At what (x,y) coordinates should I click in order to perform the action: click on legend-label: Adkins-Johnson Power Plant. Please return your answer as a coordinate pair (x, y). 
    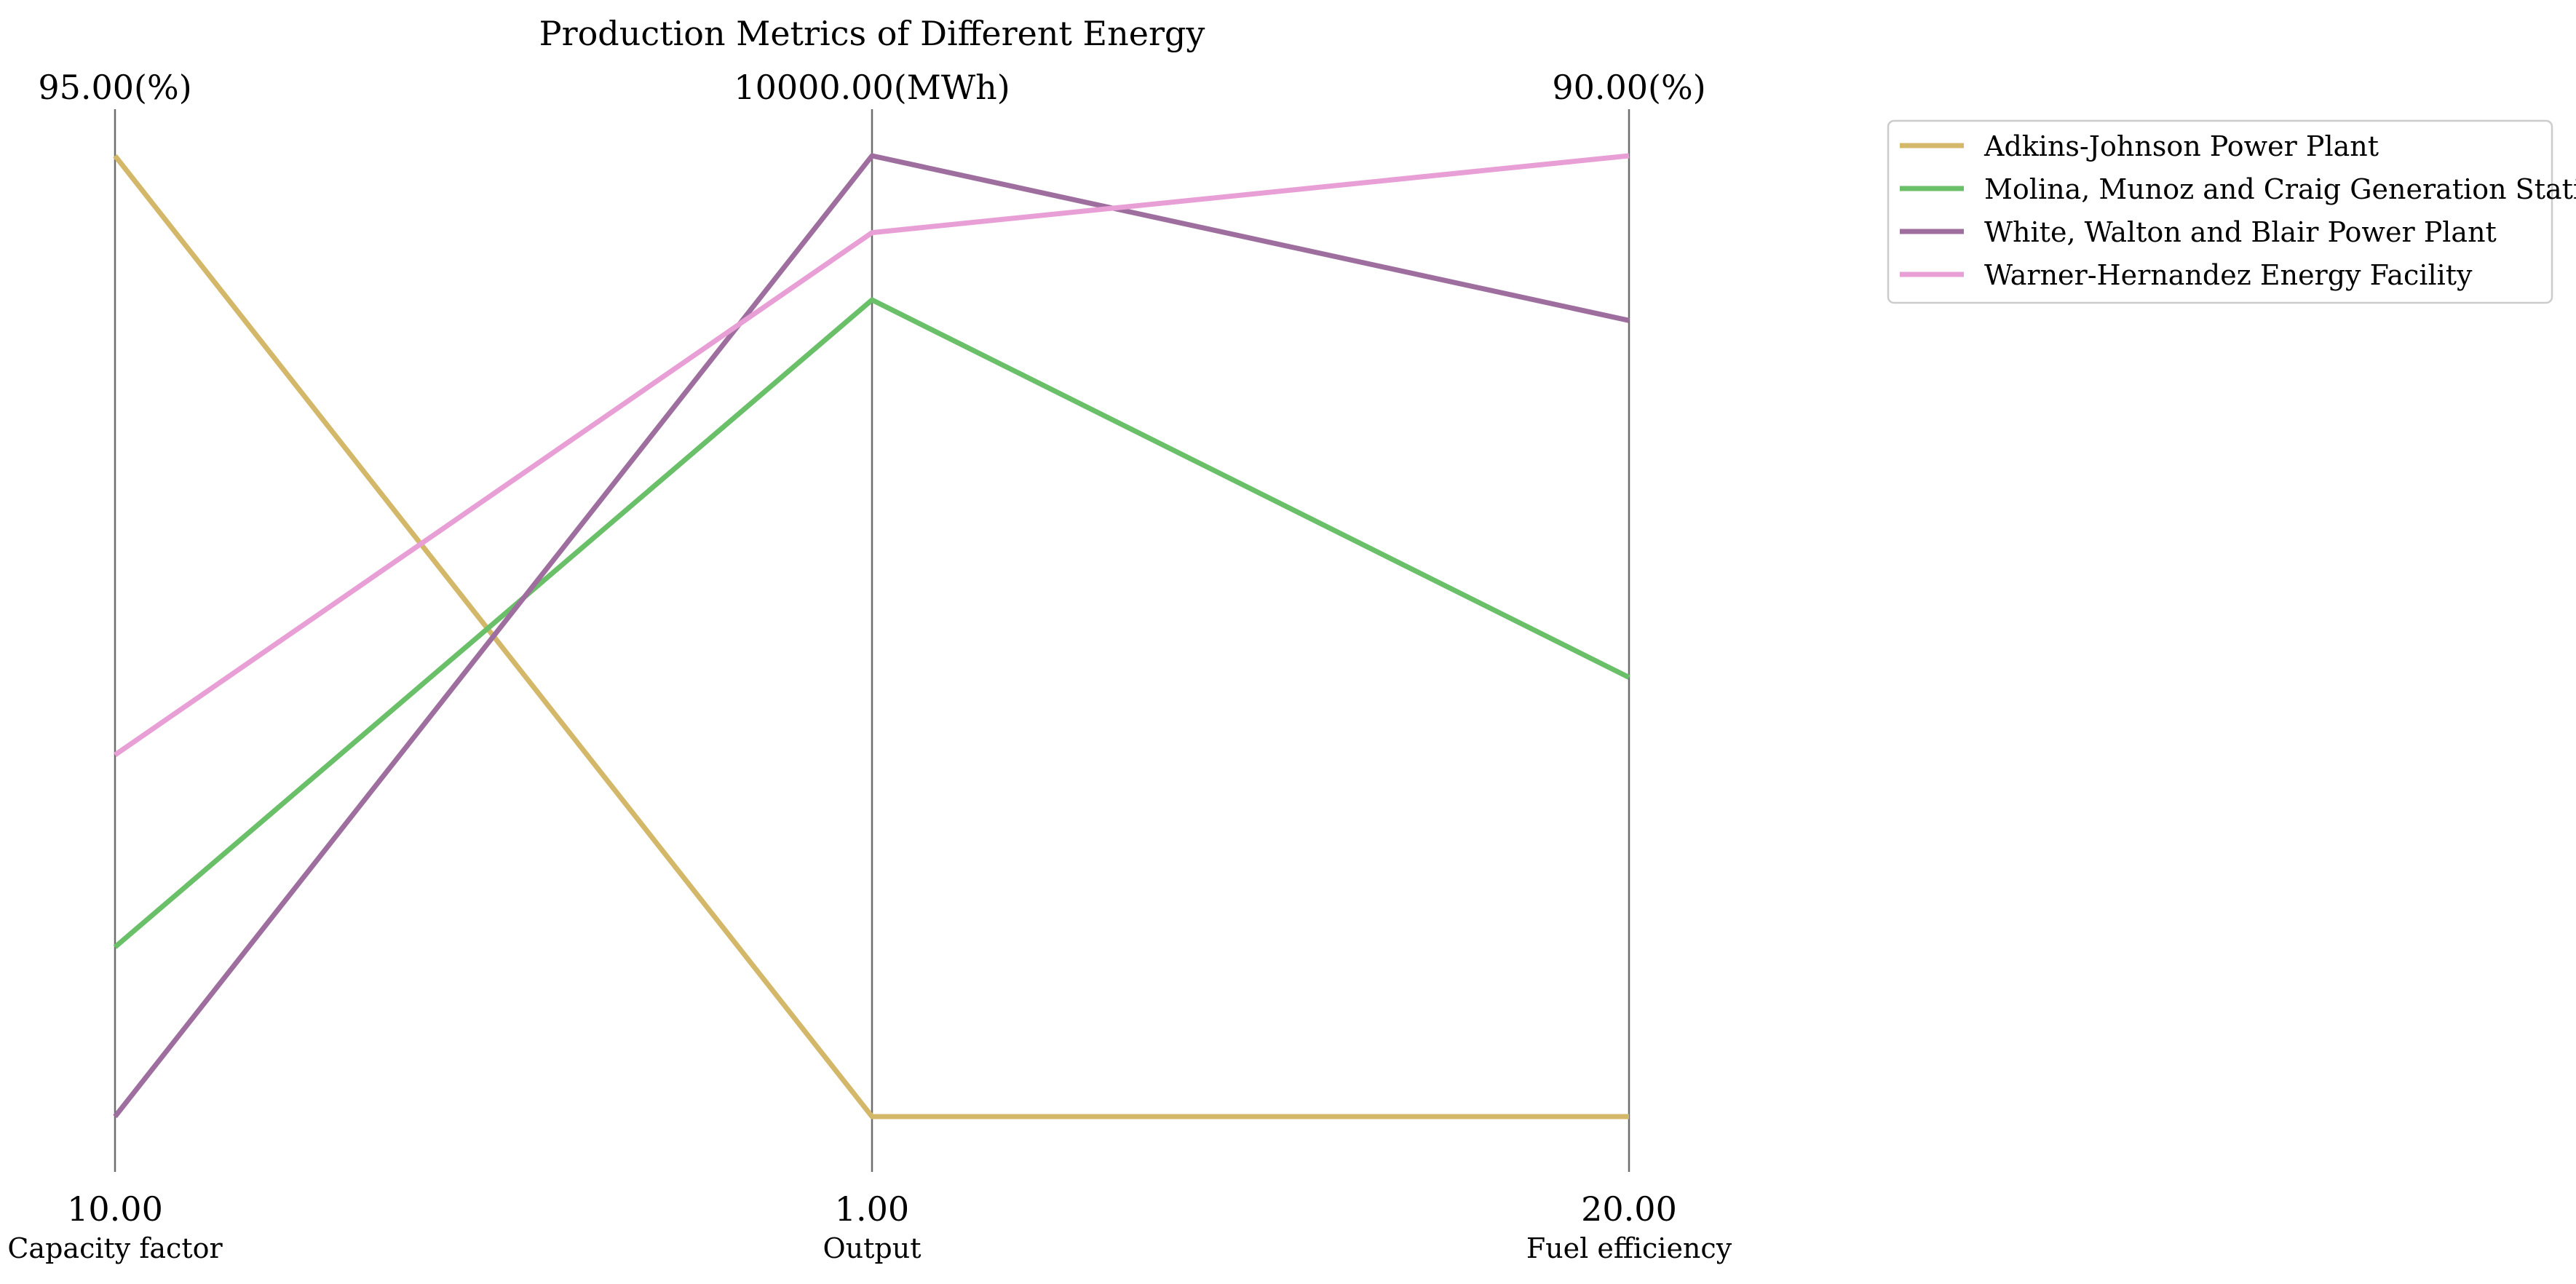
    Looking at the image, I should click on (2181, 146).